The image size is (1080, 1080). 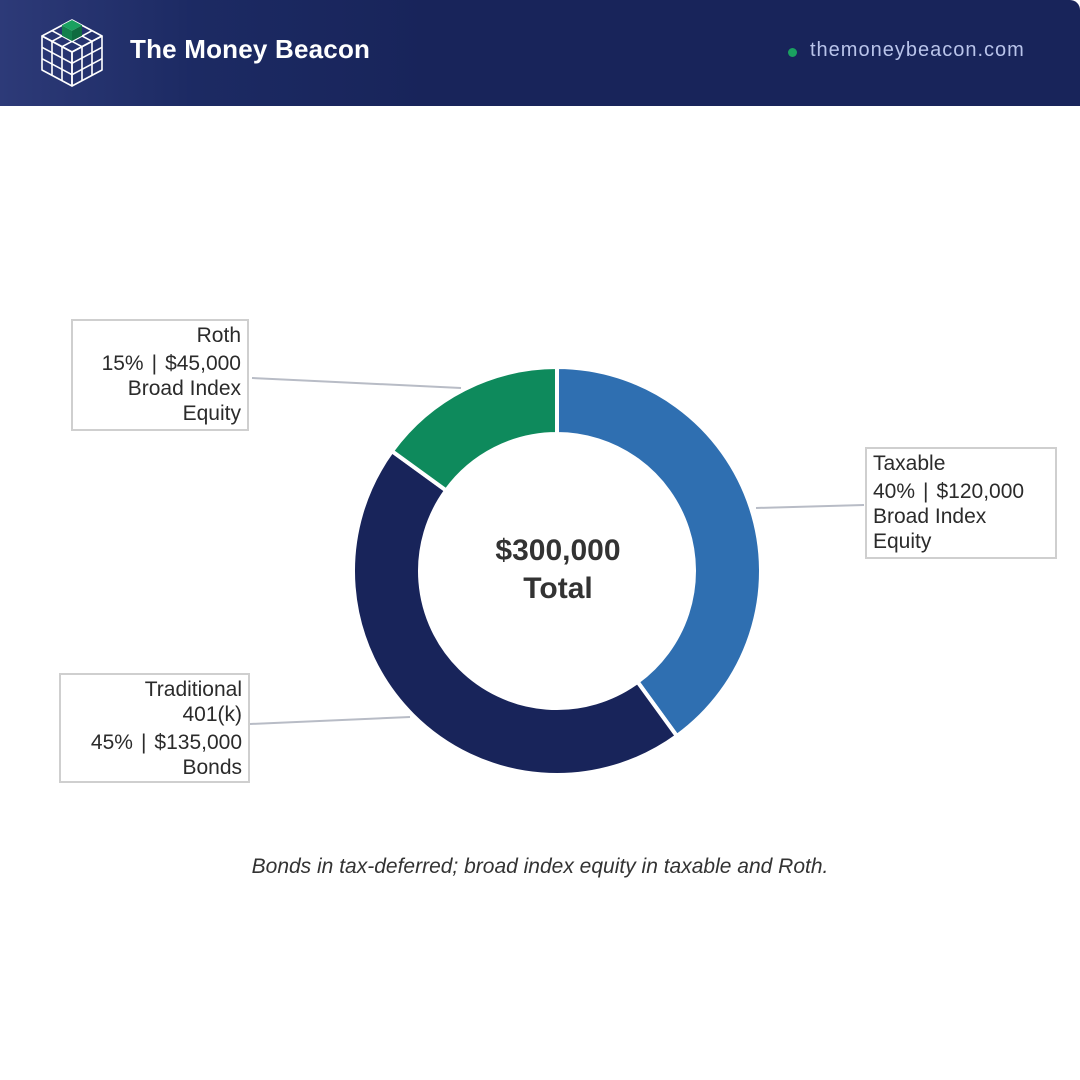 What do you see at coordinates (558, 550) in the screenshot?
I see `total-value: $300,000` at bounding box center [558, 550].